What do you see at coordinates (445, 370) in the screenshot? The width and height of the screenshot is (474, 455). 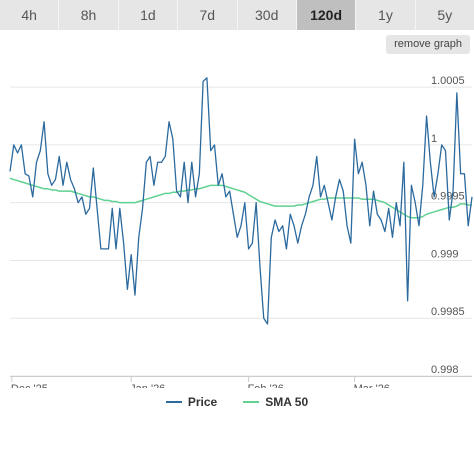 I see `y-tick-label: 0.998` at bounding box center [445, 370].